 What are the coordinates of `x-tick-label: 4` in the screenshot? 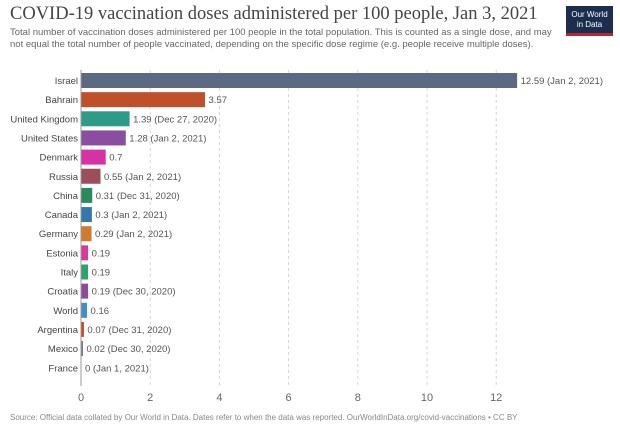 It's located at (219, 398).